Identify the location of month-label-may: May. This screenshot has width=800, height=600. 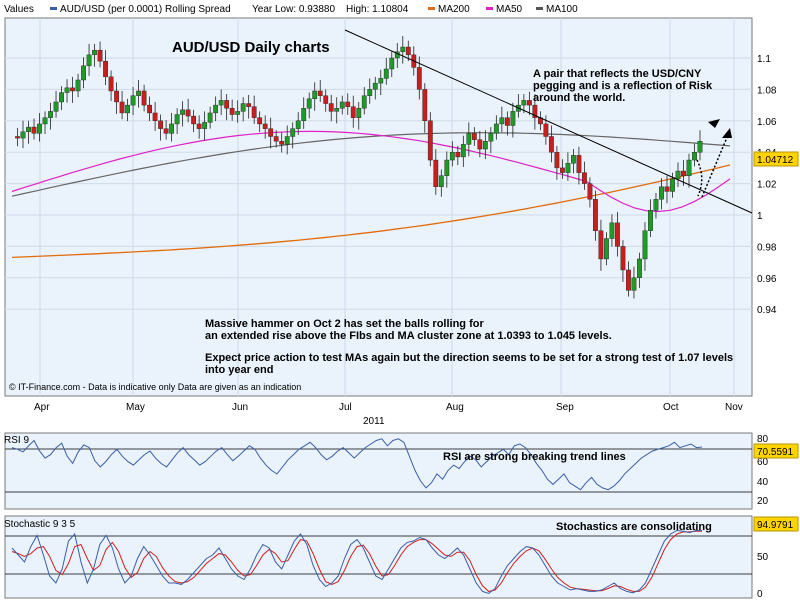
(135, 407).